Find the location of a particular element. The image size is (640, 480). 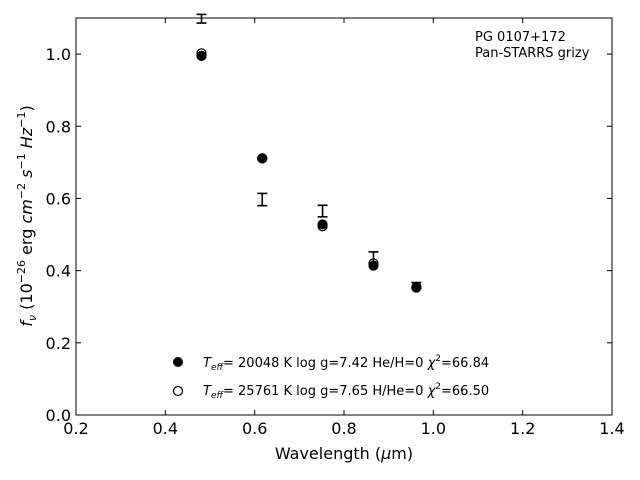

x-tick-label: 0.8 is located at coordinates (343, 428).